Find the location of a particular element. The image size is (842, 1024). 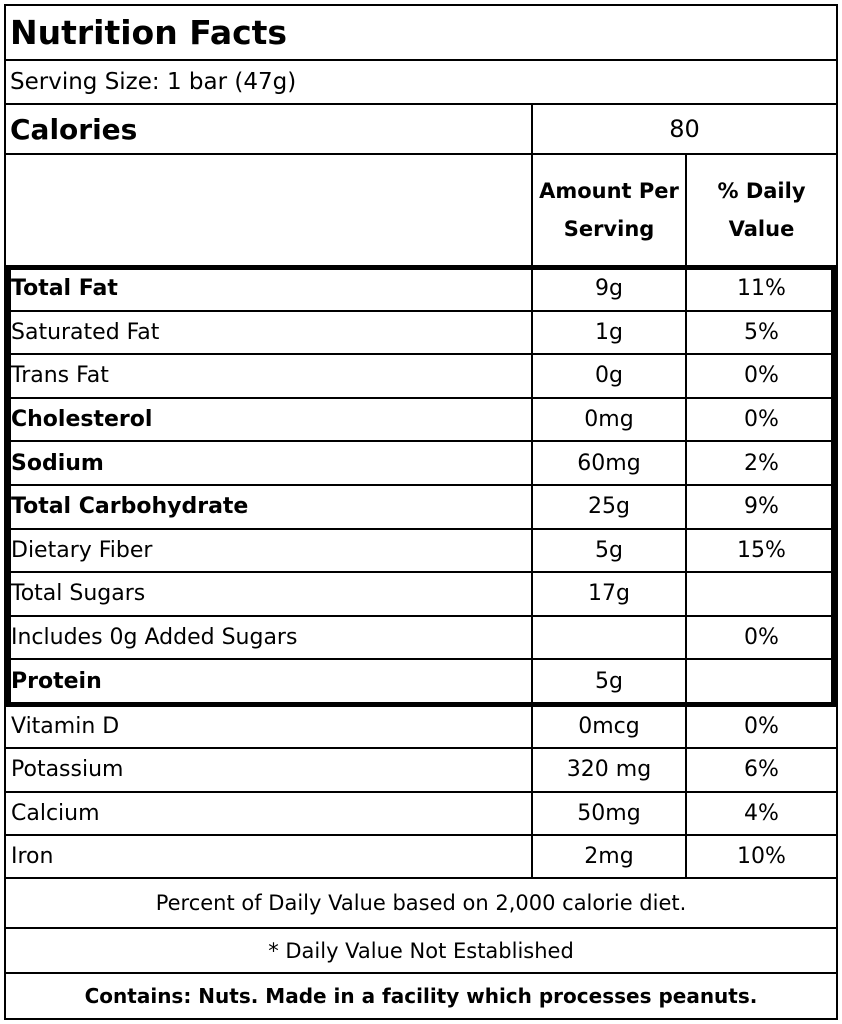

nutrient-amount: 0mg is located at coordinates (608, 419).